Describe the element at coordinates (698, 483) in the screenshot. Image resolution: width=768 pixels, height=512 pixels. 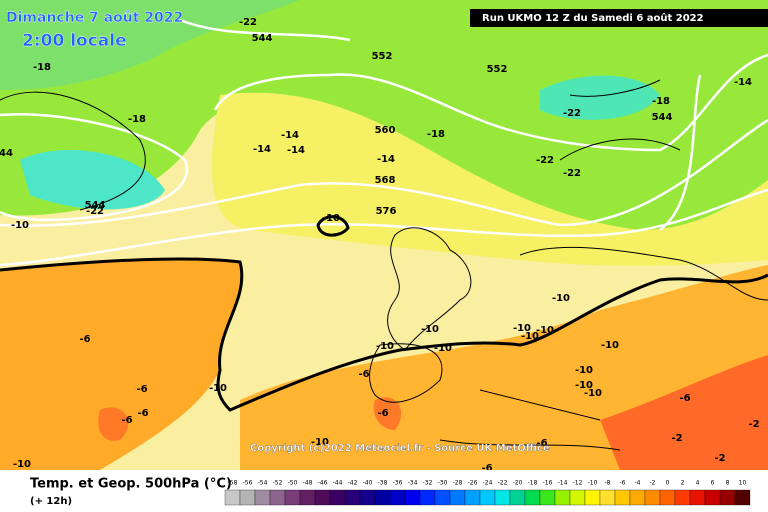
I see `colorbar-label: 4` at that location.